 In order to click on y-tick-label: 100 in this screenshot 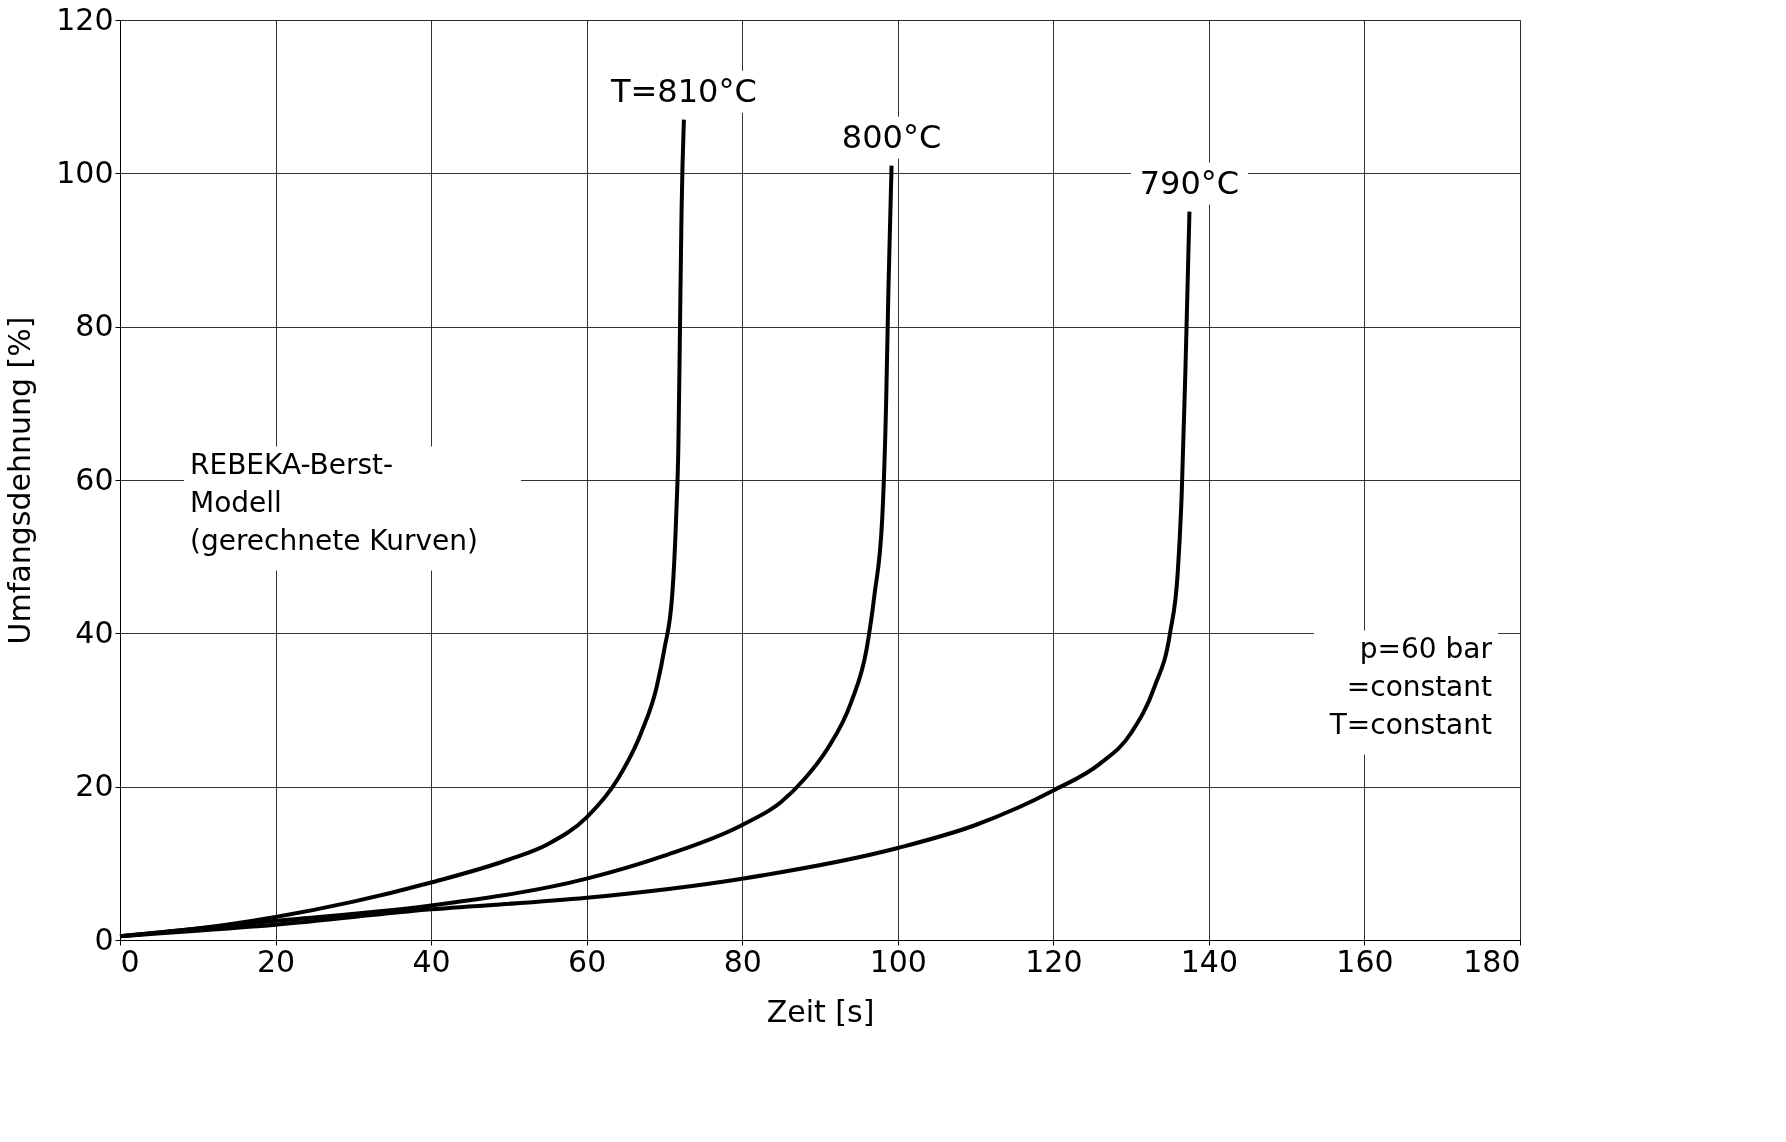, I will do `click(85, 172)`.